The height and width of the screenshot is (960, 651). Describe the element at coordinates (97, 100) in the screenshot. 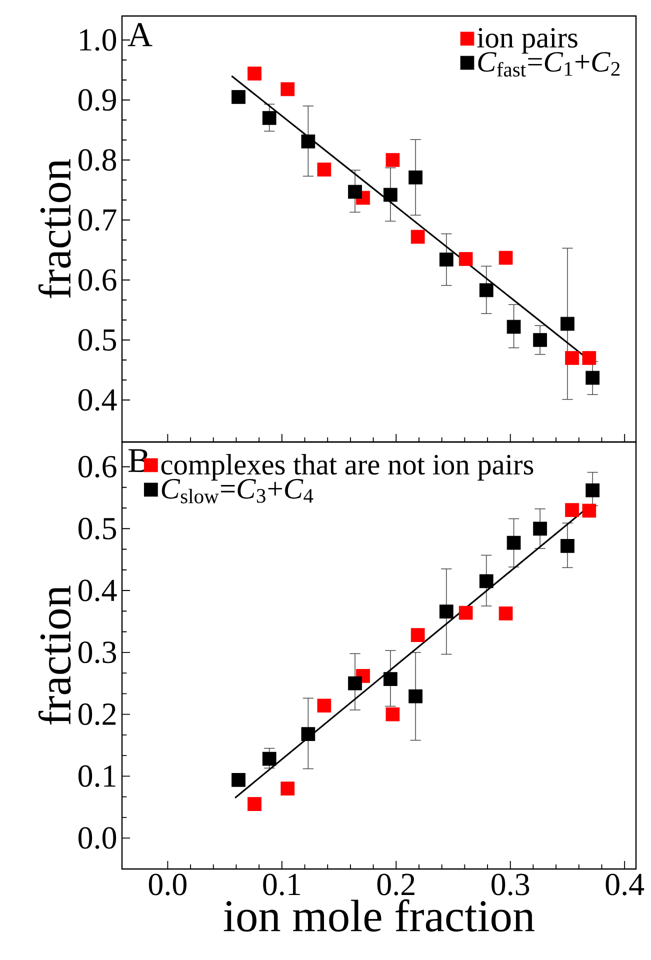

I see `y-tick-label: 0.9` at that location.